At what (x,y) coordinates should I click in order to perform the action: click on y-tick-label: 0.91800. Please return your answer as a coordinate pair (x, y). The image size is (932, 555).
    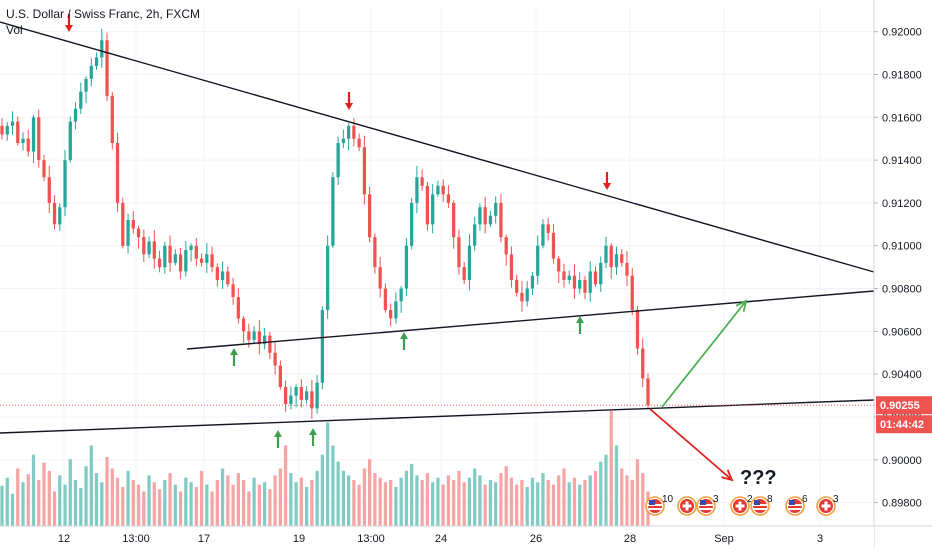
    Looking at the image, I should click on (902, 75).